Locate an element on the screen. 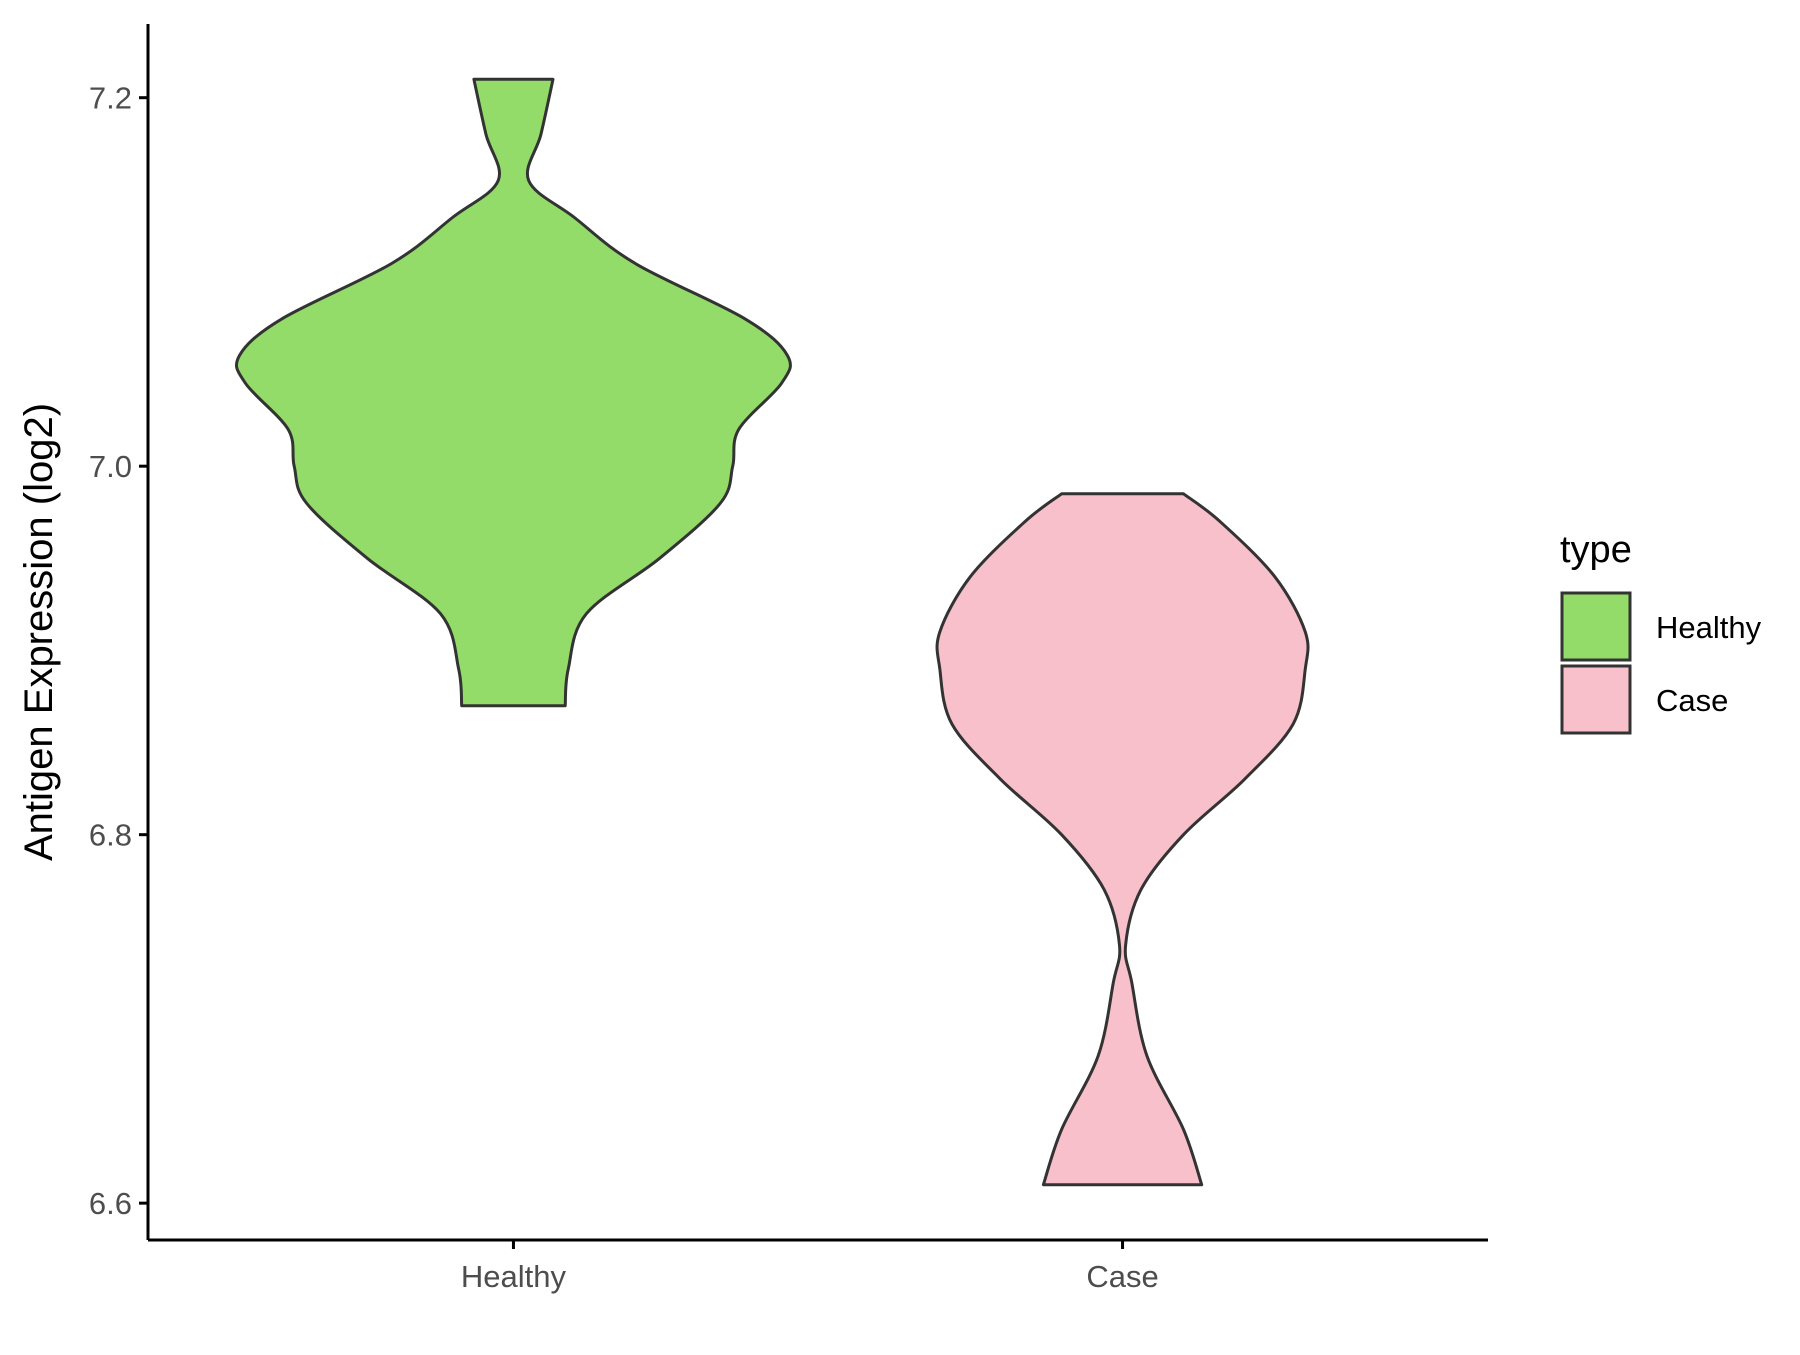 The width and height of the screenshot is (1800, 1355). y-tick-label: 6.6 is located at coordinates (110, 1203).